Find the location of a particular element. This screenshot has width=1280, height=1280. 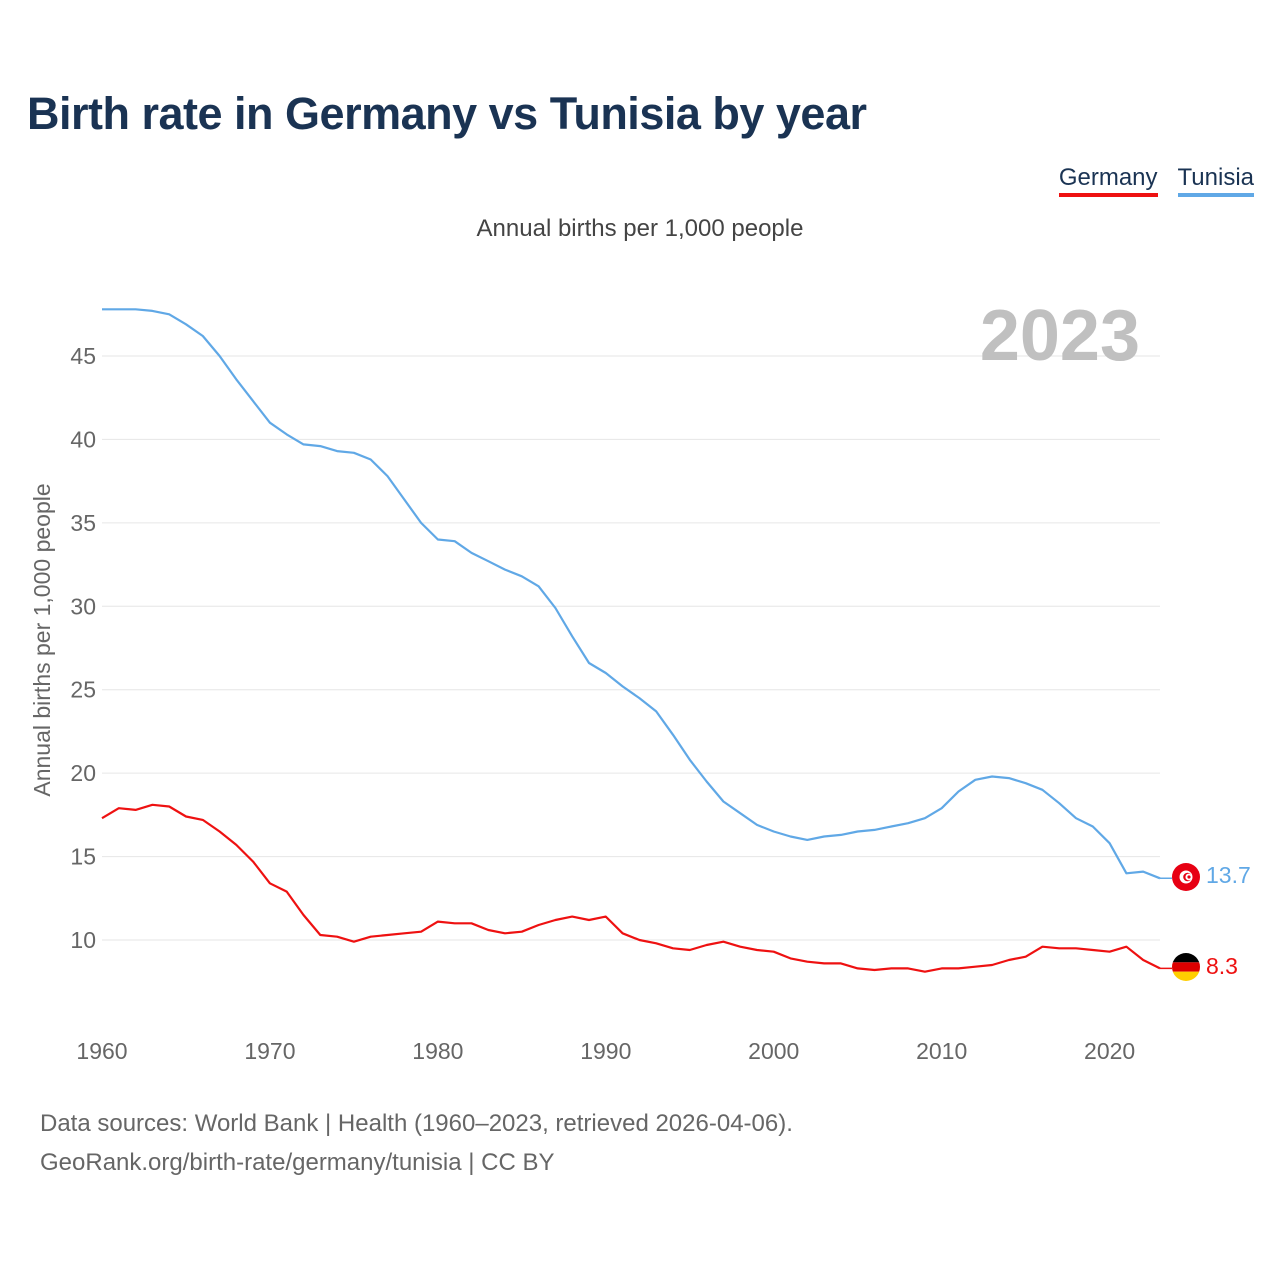

chart-subtitle: Annual births per 1,000 people is located at coordinates (640, 228).